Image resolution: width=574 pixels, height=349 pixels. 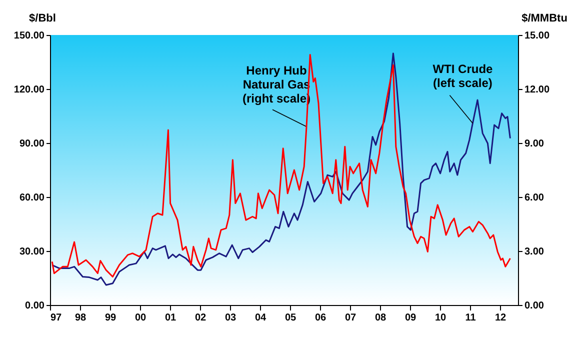 What do you see at coordinates (534, 198) in the screenshot?
I see `y2-tick-label: 6.00` at bounding box center [534, 198].